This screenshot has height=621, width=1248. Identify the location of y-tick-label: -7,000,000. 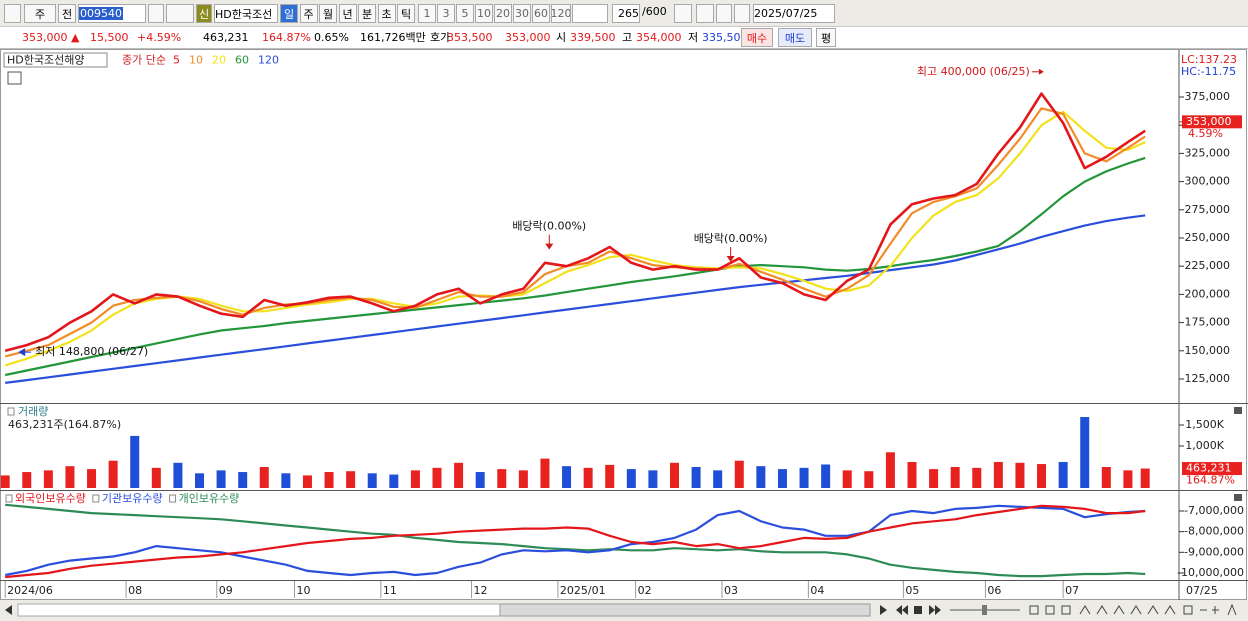
(1214, 510).